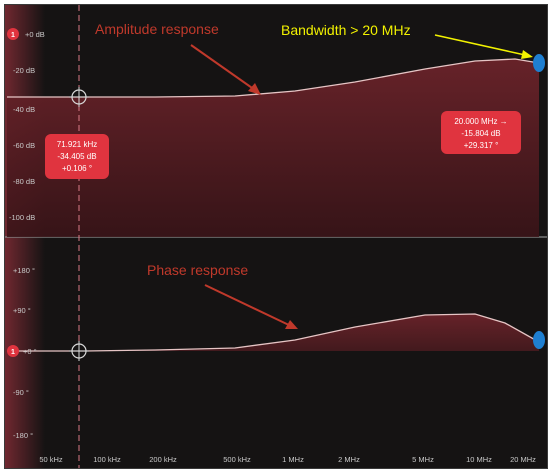 The width and height of the screenshot is (550, 471). What do you see at coordinates (248, 305) in the screenshot?
I see `phase-arrow-line` at bounding box center [248, 305].